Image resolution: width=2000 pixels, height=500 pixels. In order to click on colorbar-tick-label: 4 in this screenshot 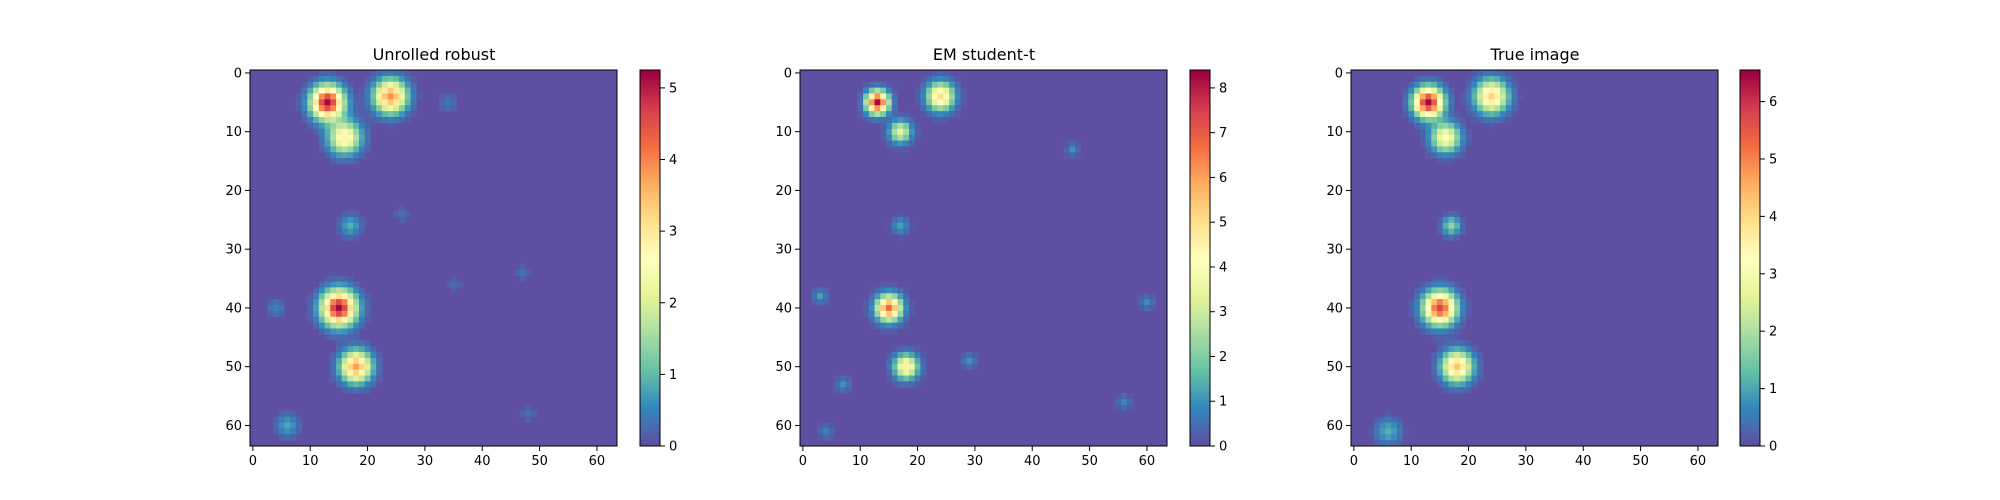, I will do `click(673, 160)`.